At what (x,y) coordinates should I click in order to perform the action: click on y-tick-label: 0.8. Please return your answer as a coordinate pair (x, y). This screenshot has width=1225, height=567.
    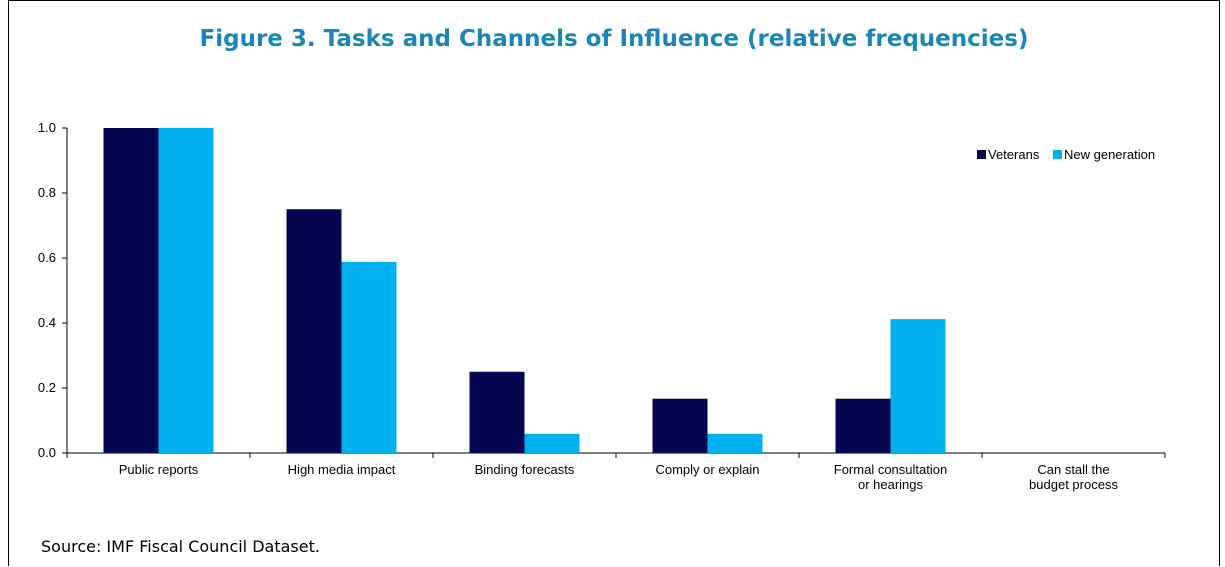
    Looking at the image, I should click on (47, 192).